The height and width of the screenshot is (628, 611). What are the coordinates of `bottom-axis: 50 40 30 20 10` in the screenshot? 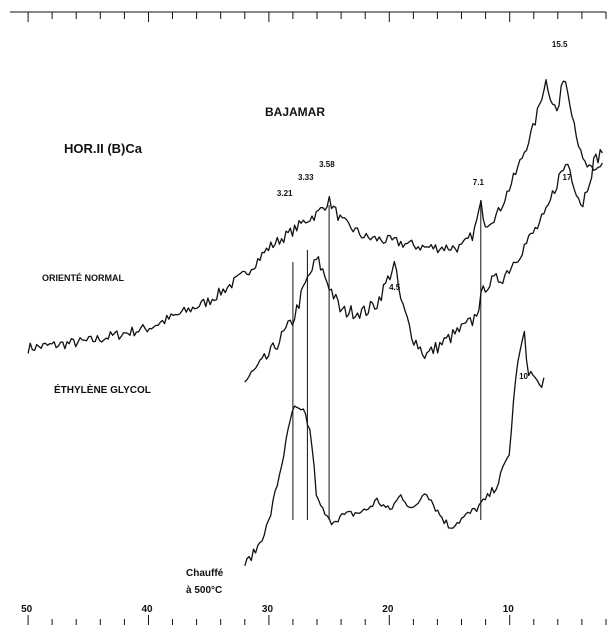 It's located at (314, 614).